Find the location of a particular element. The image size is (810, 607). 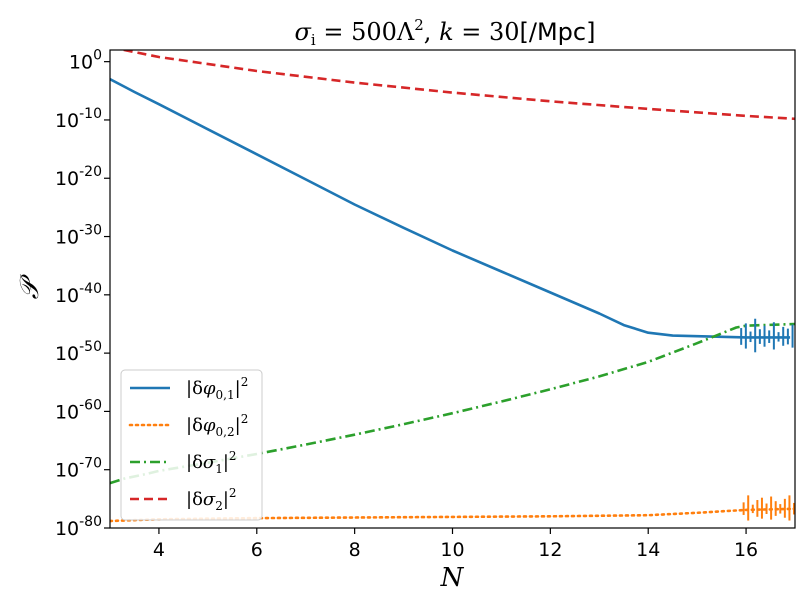

y-tick-label: 10-40 is located at coordinates (78, 294).